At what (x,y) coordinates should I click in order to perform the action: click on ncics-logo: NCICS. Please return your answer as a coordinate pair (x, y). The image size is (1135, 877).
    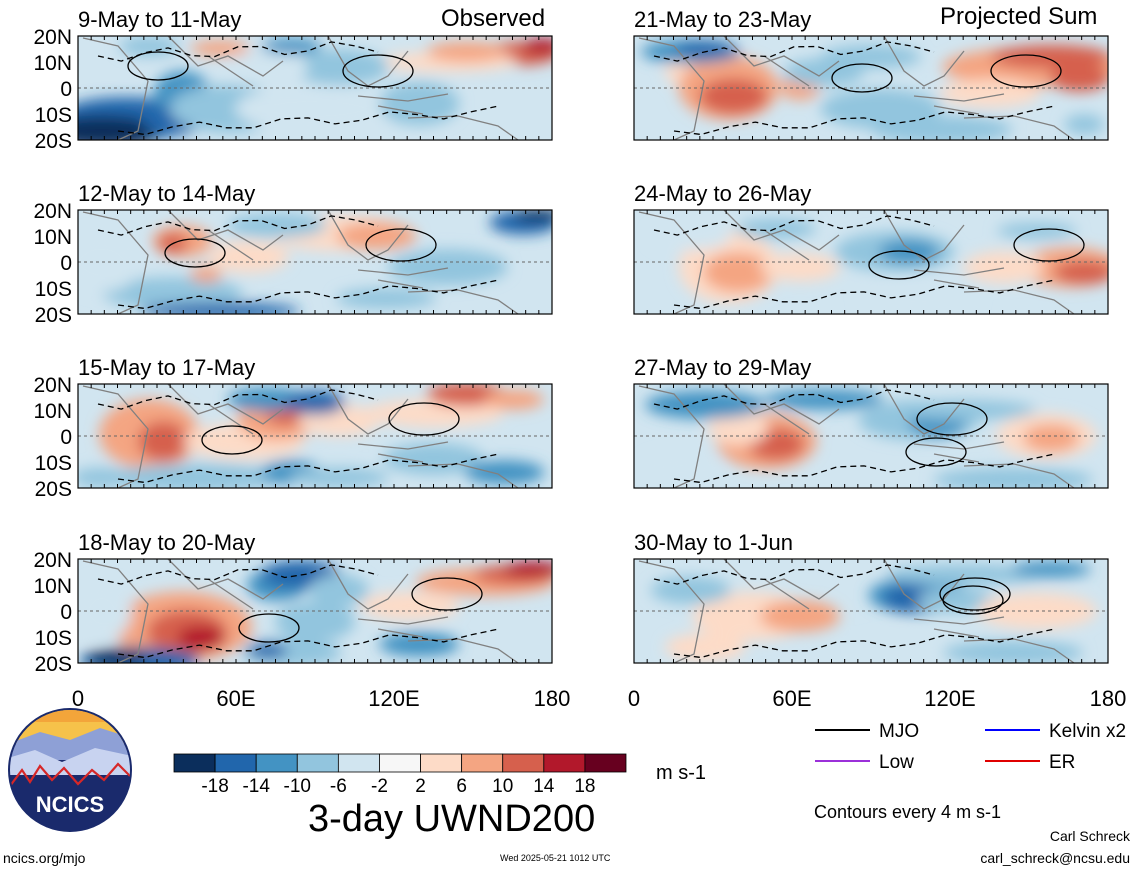
    Looking at the image, I should click on (70, 770).